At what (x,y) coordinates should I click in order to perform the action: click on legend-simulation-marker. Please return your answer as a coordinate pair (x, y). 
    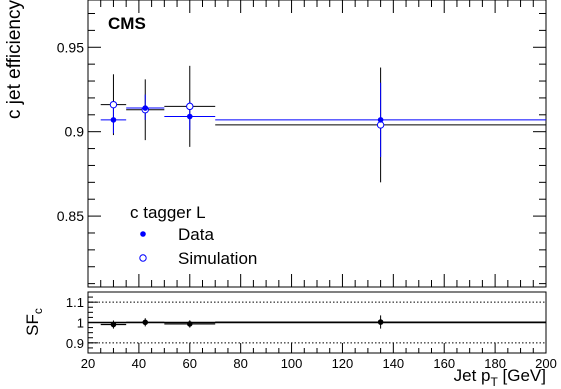
    Looking at the image, I should click on (143, 258).